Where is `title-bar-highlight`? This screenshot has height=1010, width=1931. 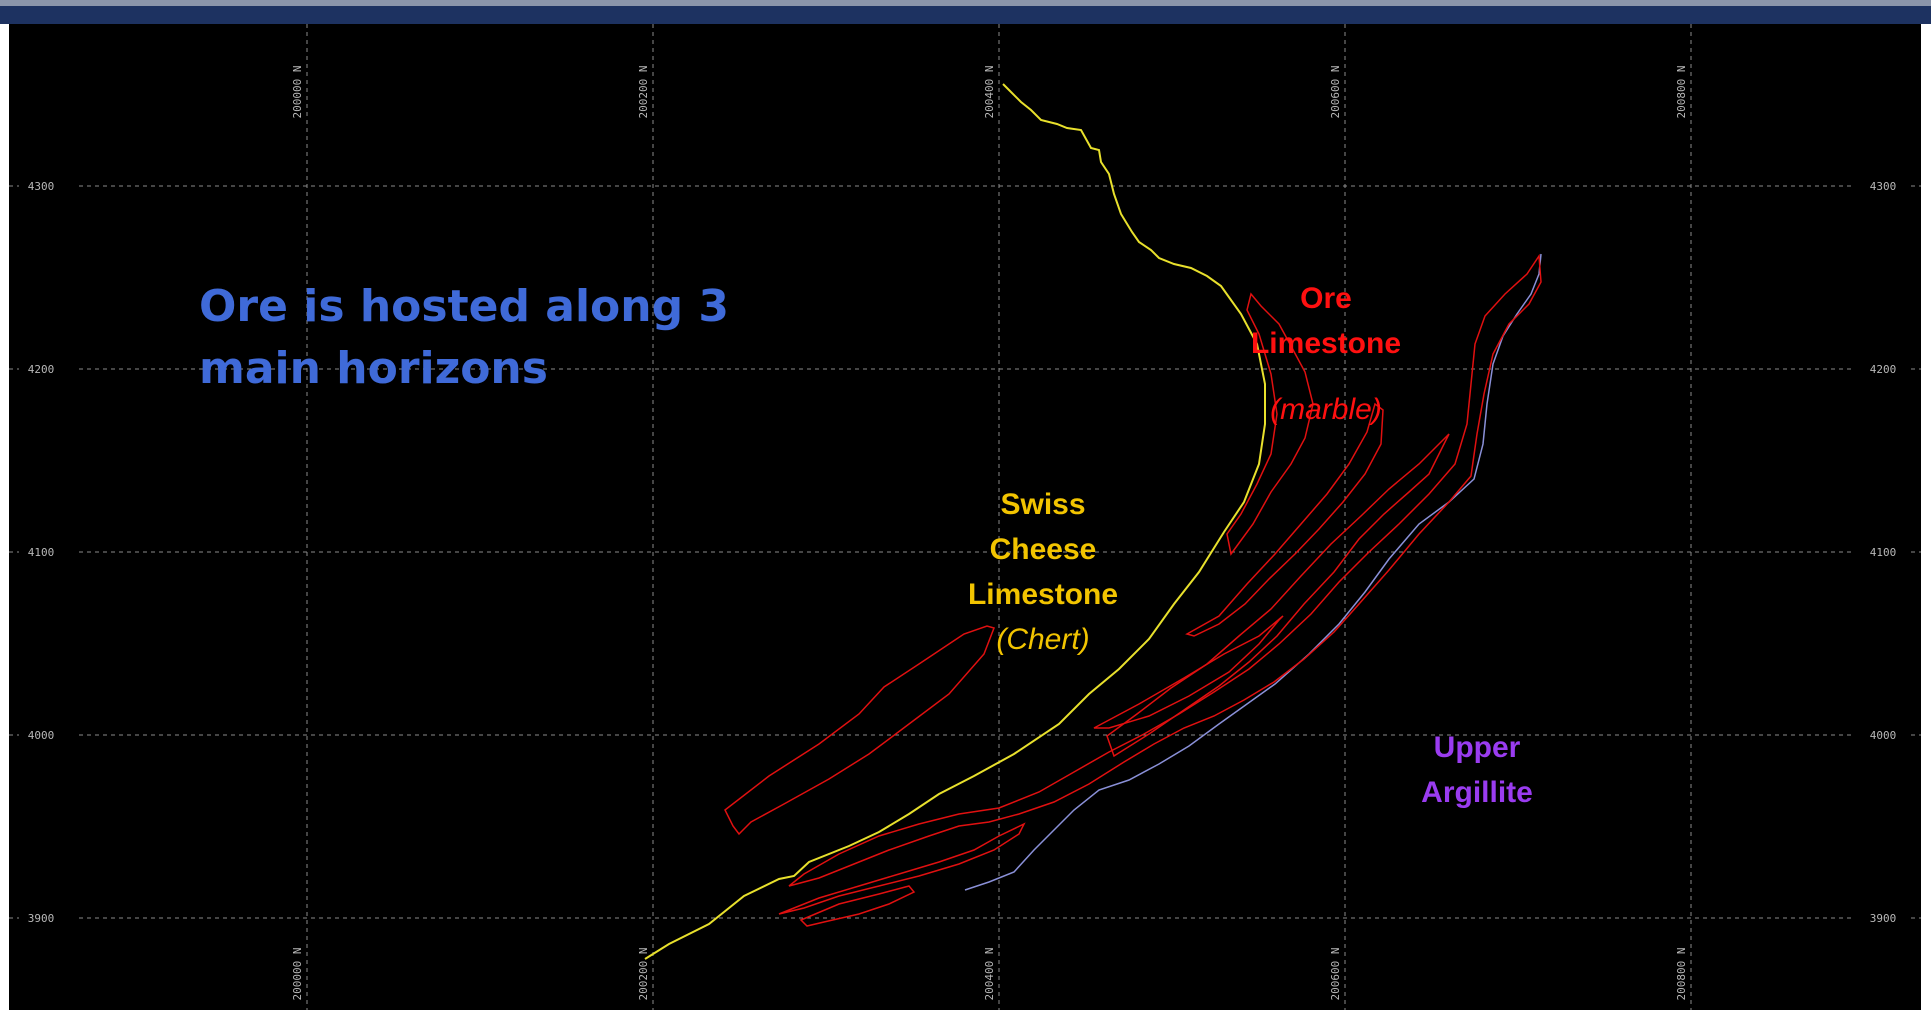
title-bar-highlight is located at coordinates (965, 3).